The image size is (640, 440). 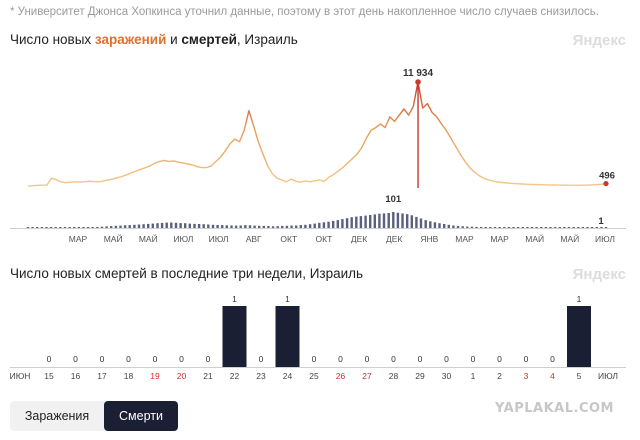 I want to click on brand-logo-top: Яндекс, so click(x=599, y=40).